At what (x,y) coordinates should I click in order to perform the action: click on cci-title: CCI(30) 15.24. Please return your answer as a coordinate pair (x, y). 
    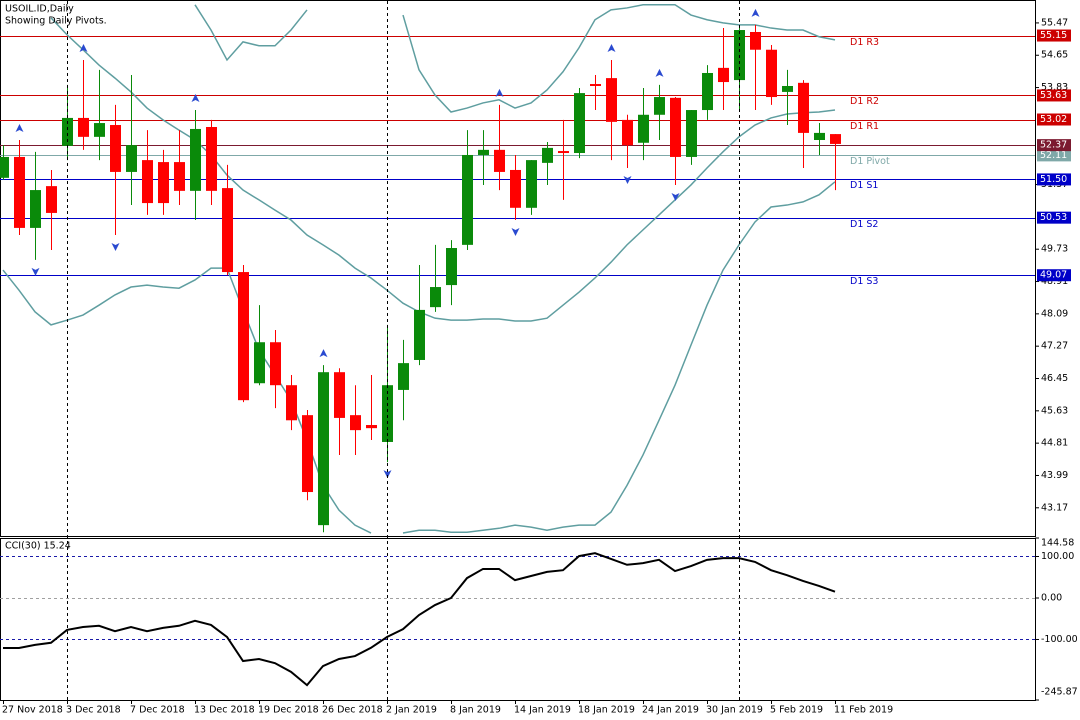
    Looking at the image, I should click on (38, 546).